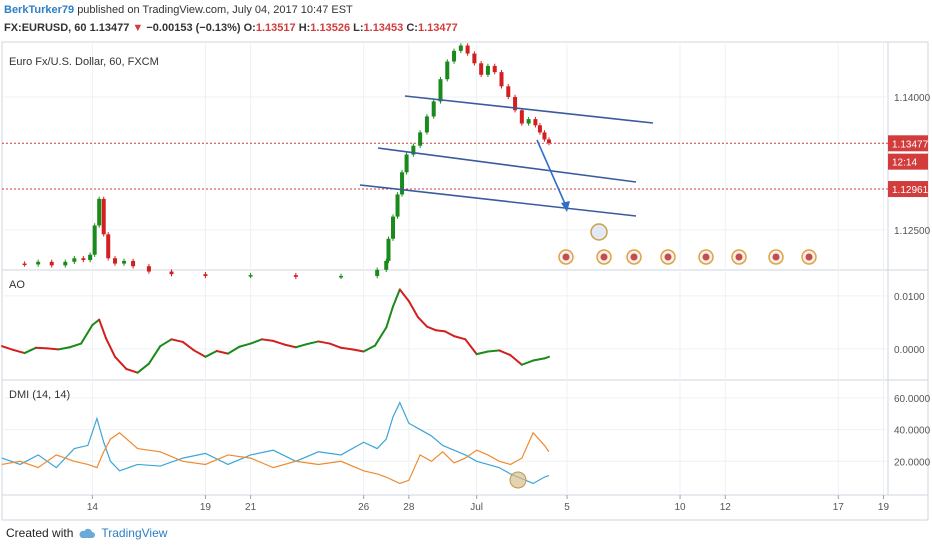  What do you see at coordinates (39, 10) in the screenshot?
I see `author-link: BerkTurker79` at bounding box center [39, 10].